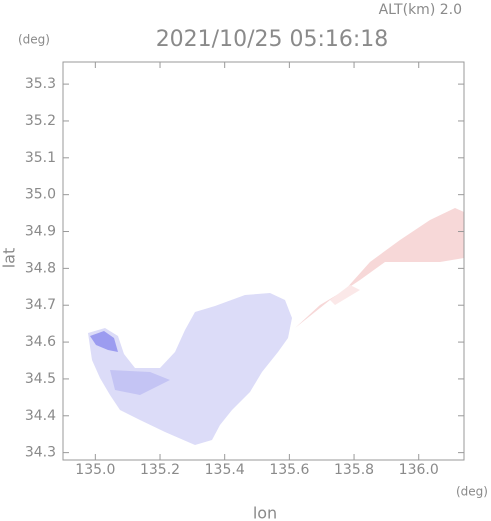  Describe the element at coordinates (95, 470) in the screenshot. I see `x-tick-label: 135.0` at that location.